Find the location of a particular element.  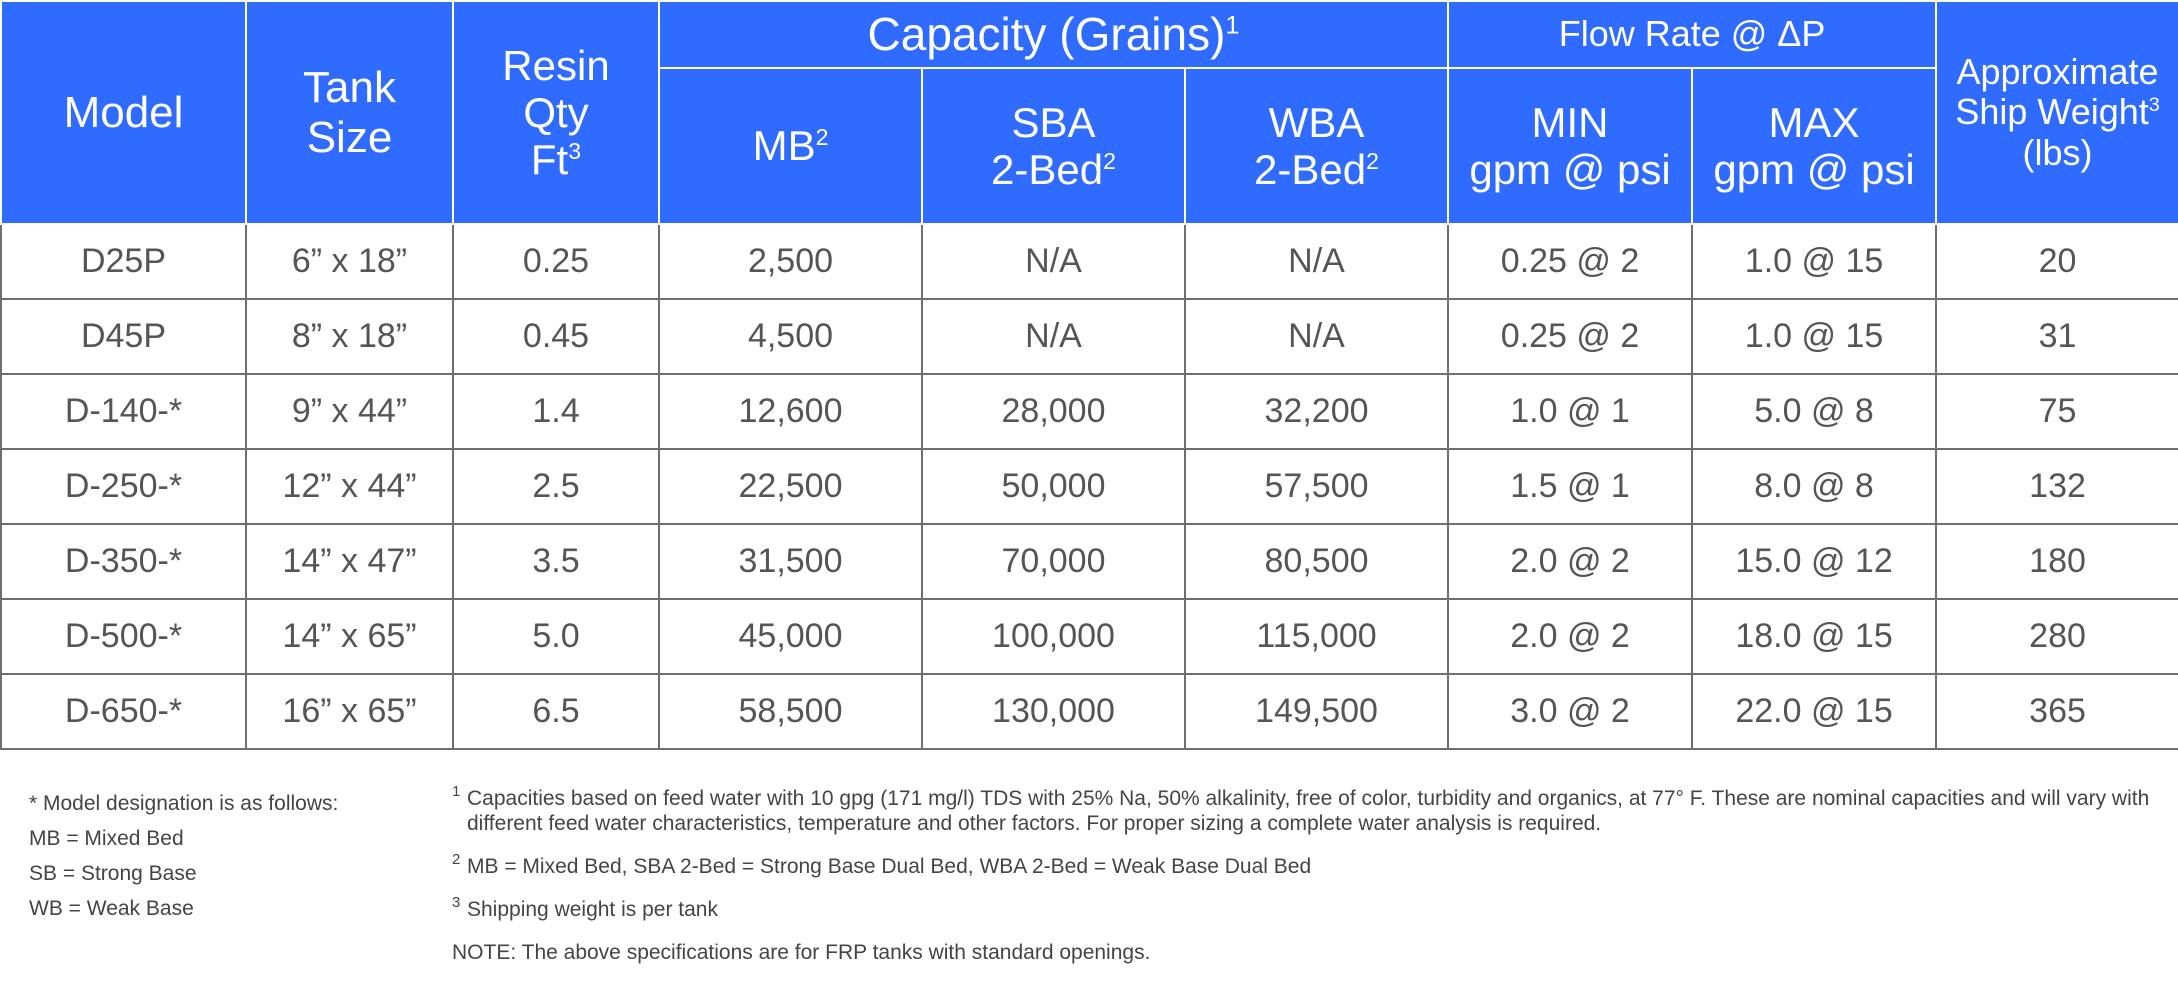

header-wba: WBA 2-Bed2 is located at coordinates (1316, 146).